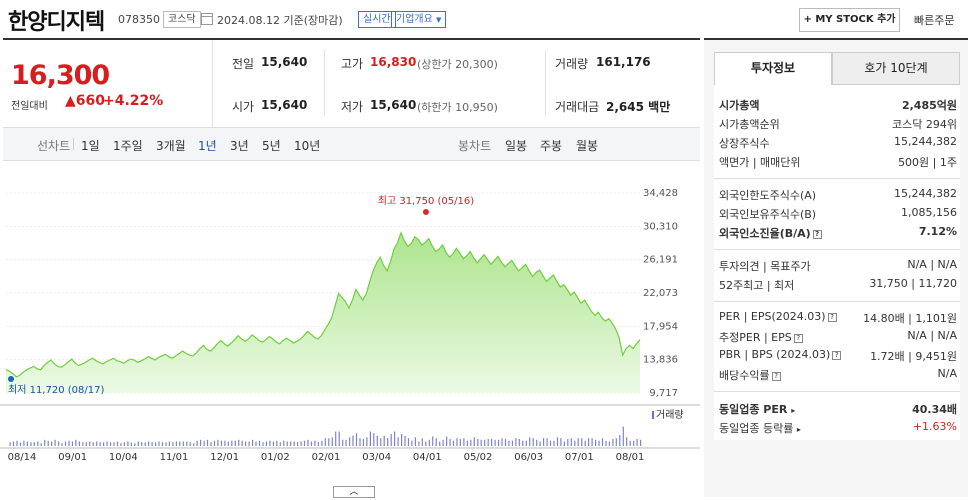 The image size is (968, 500). What do you see at coordinates (419, 19) in the screenshot?
I see `company-info-dropdown: 기업개요 ▼` at bounding box center [419, 19].